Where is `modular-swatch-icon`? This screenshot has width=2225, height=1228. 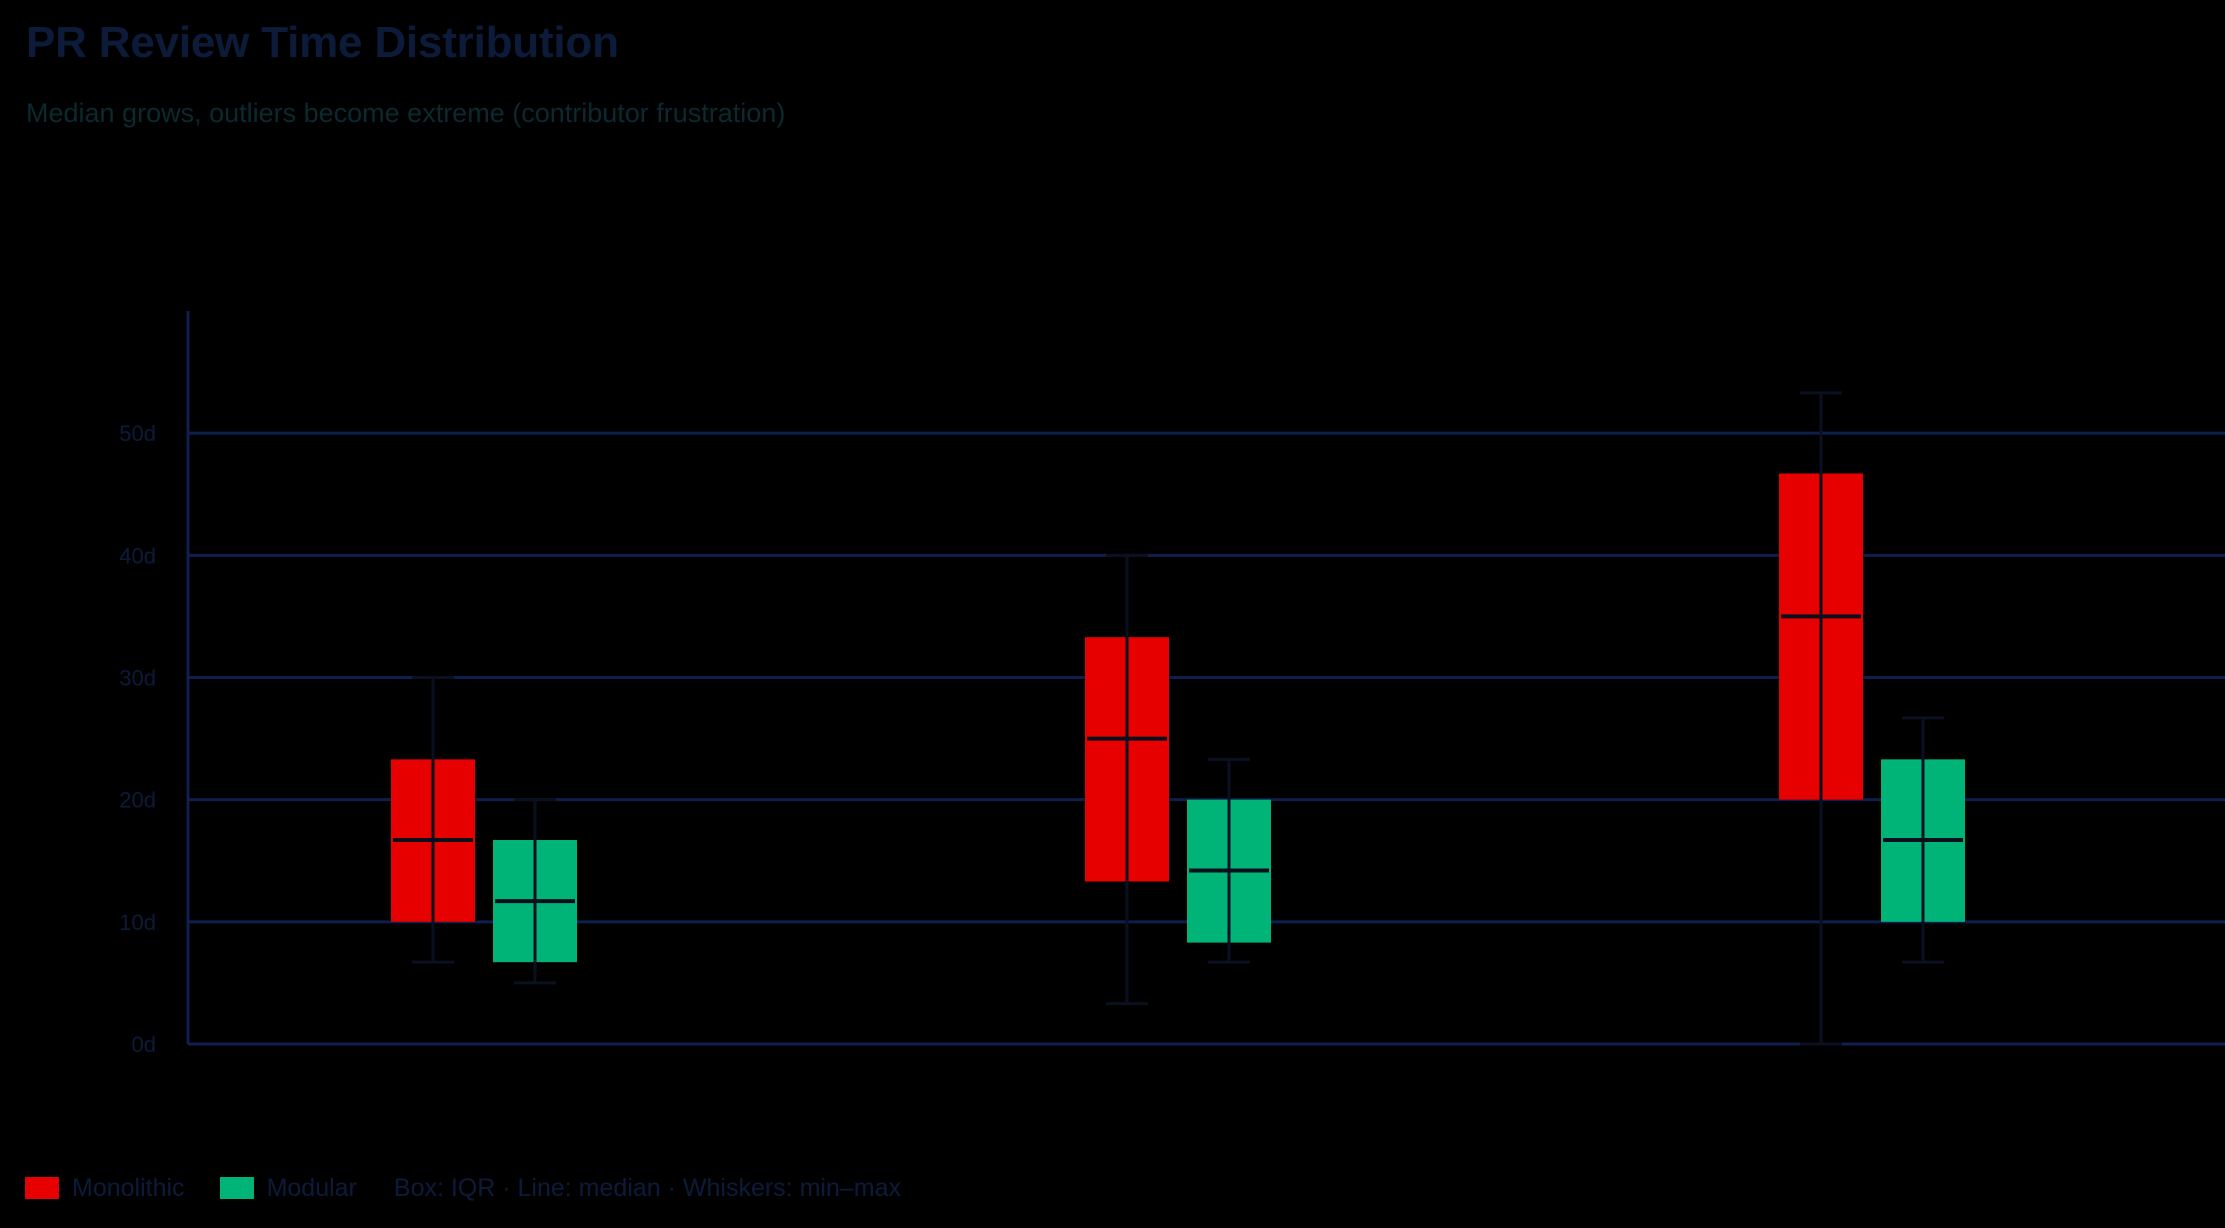 modular-swatch-icon is located at coordinates (236, 1188).